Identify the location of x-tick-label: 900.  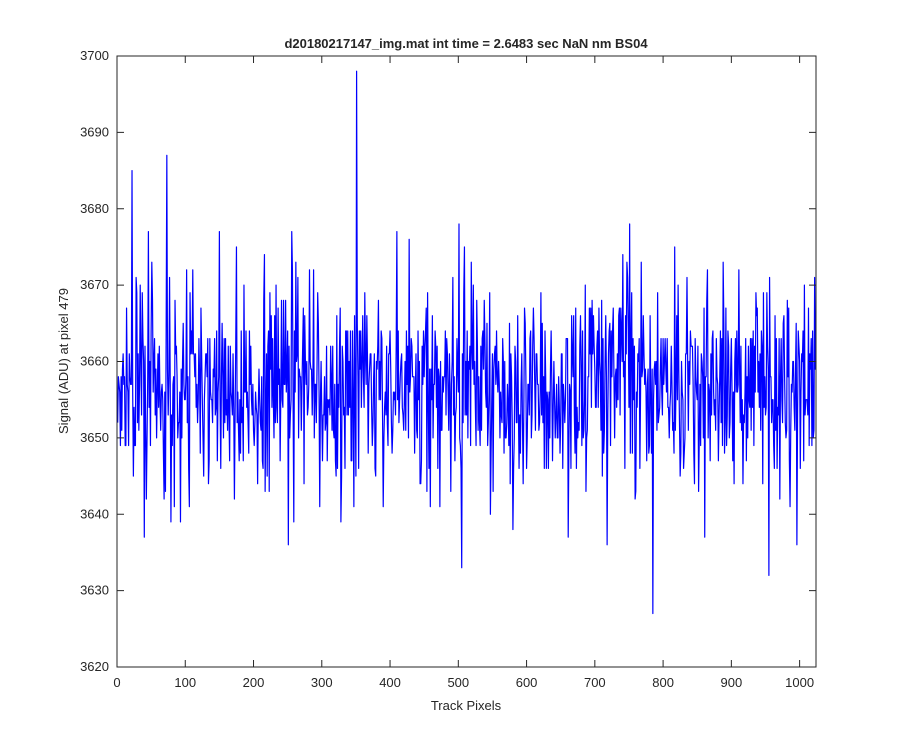
(732, 682).